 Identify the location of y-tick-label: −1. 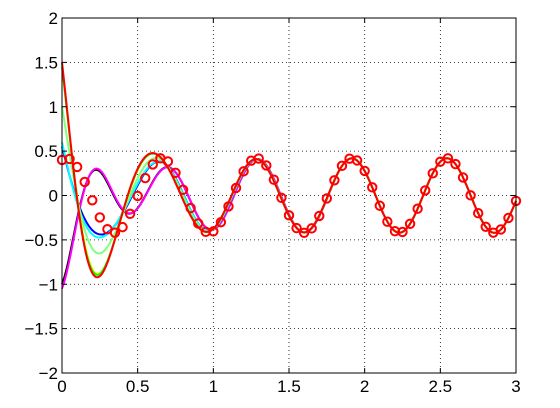
(48, 284).